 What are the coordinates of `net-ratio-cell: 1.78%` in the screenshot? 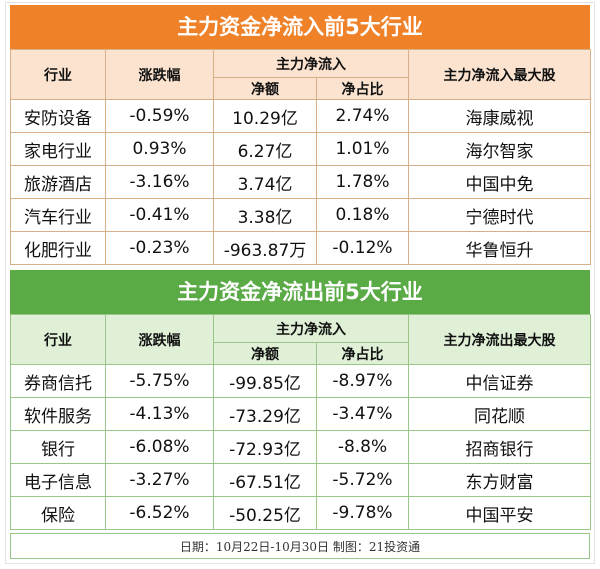 It's located at (362, 182).